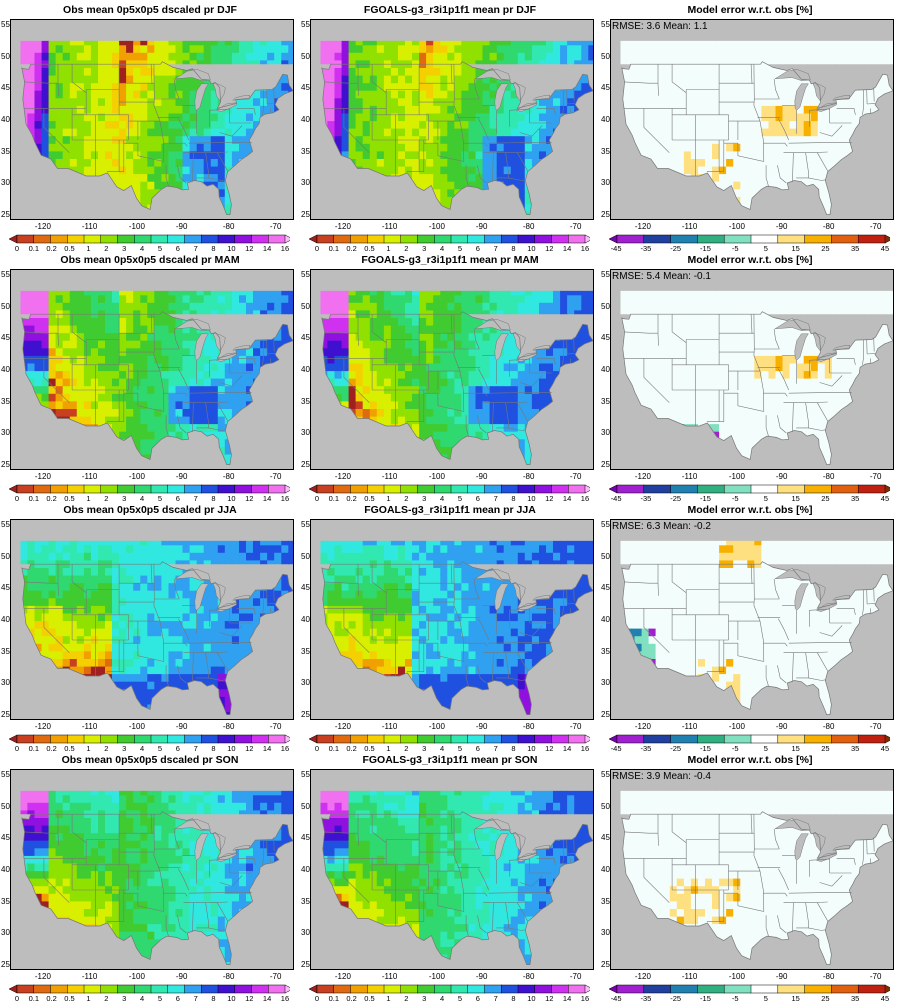 The image size is (900, 1003). Describe the element at coordinates (267, 998) in the screenshot. I see `precip-label: 14` at that location.